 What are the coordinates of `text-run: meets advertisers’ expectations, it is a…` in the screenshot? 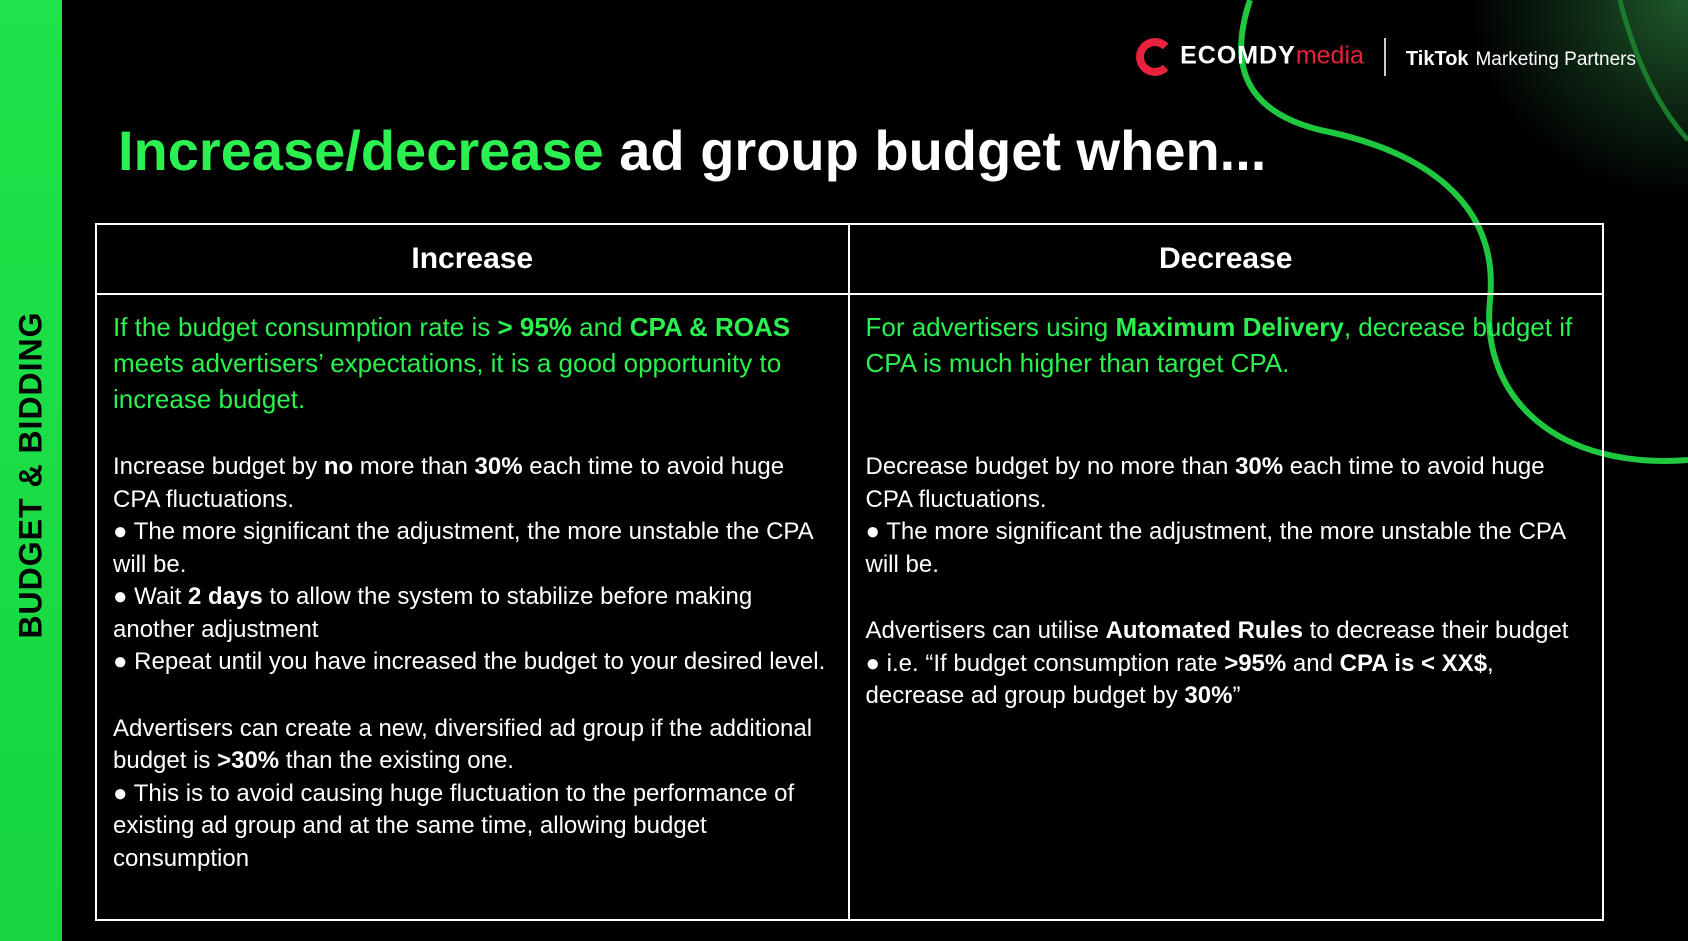 It's located at (447, 381).